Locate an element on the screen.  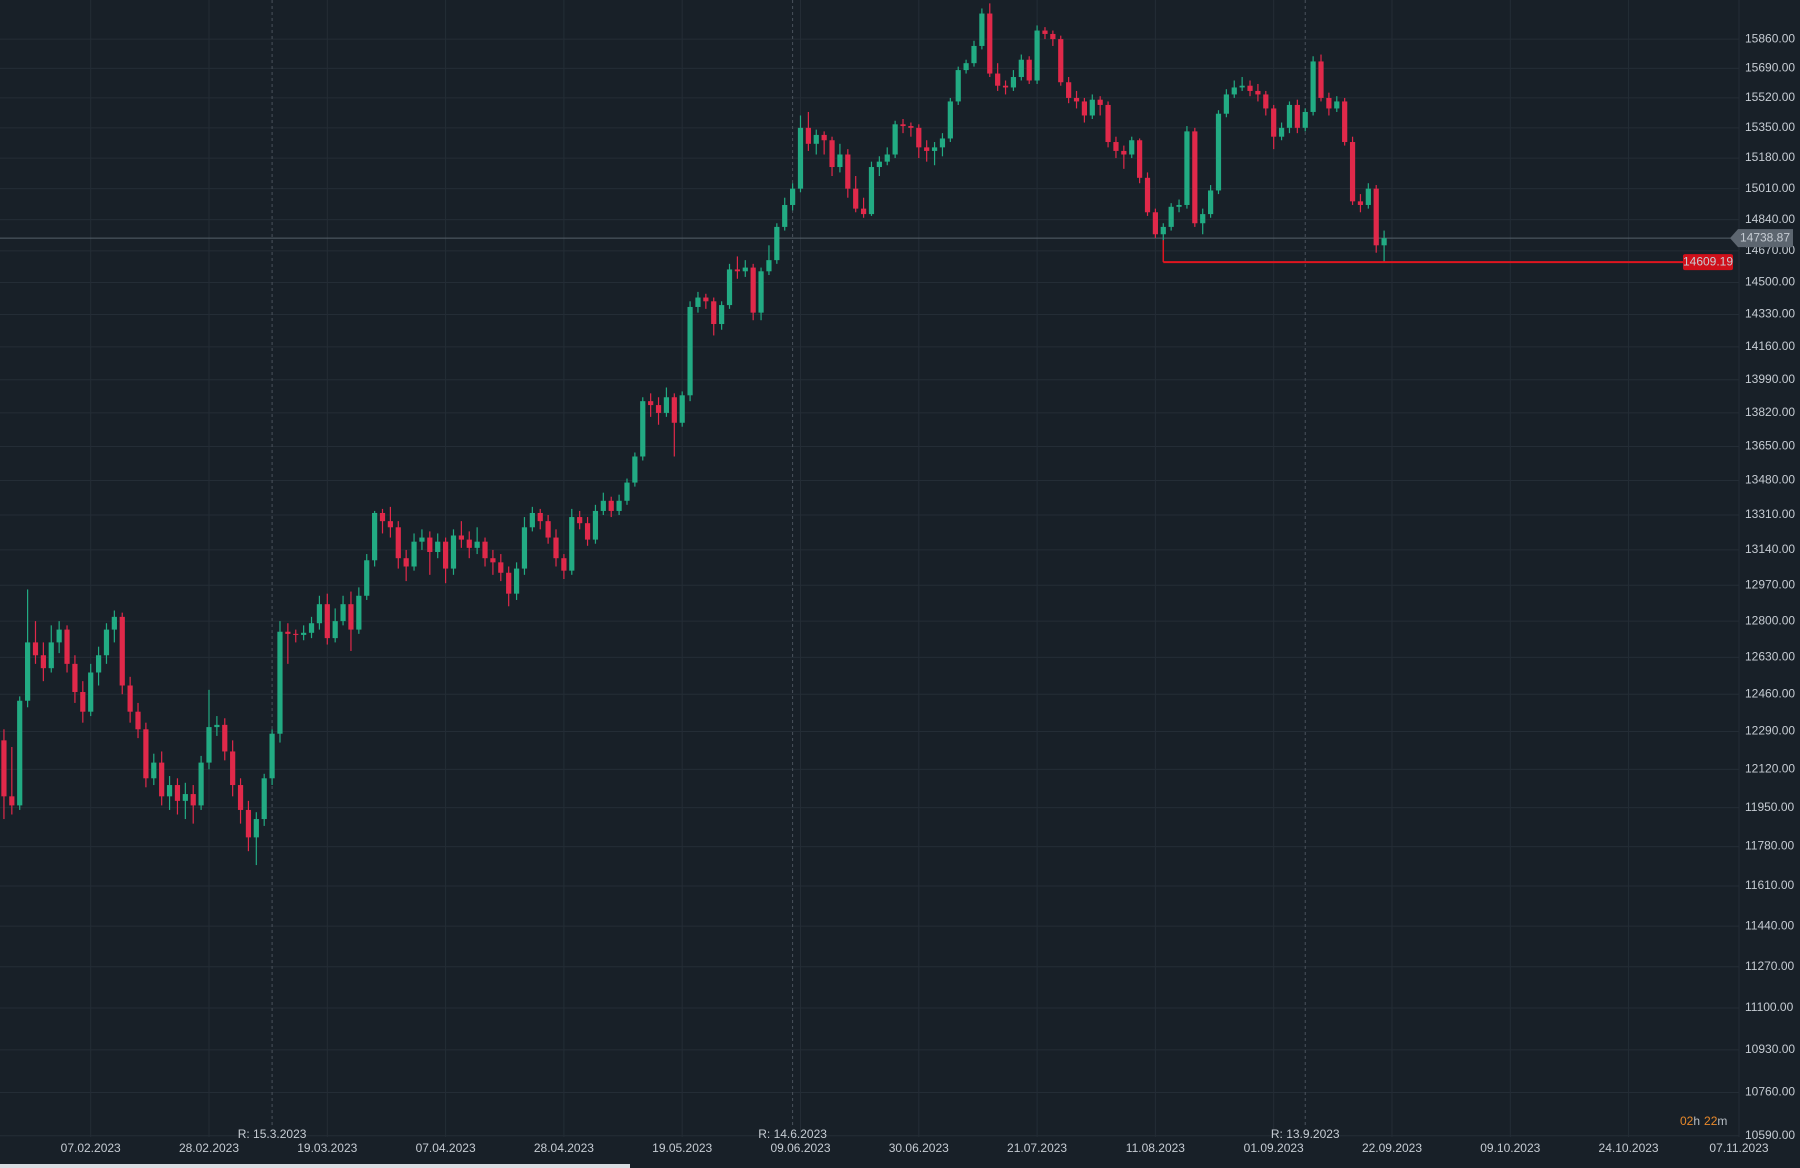
countdown: 02h 22m is located at coordinates (1703, 1121).